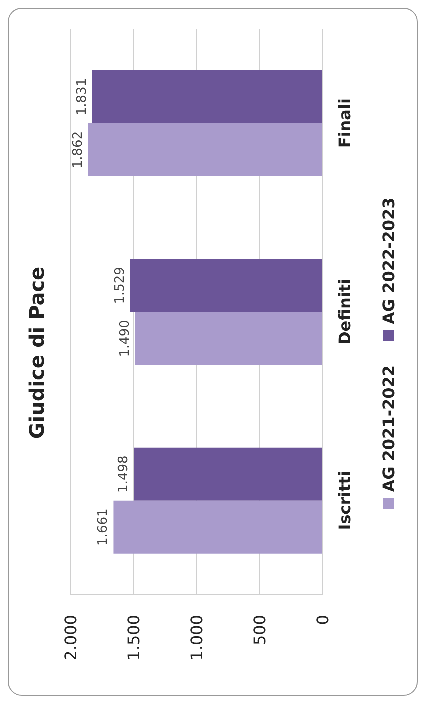  Describe the element at coordinates (125, 339) in the screenshot. I see `data-label: 1.490` at that location.